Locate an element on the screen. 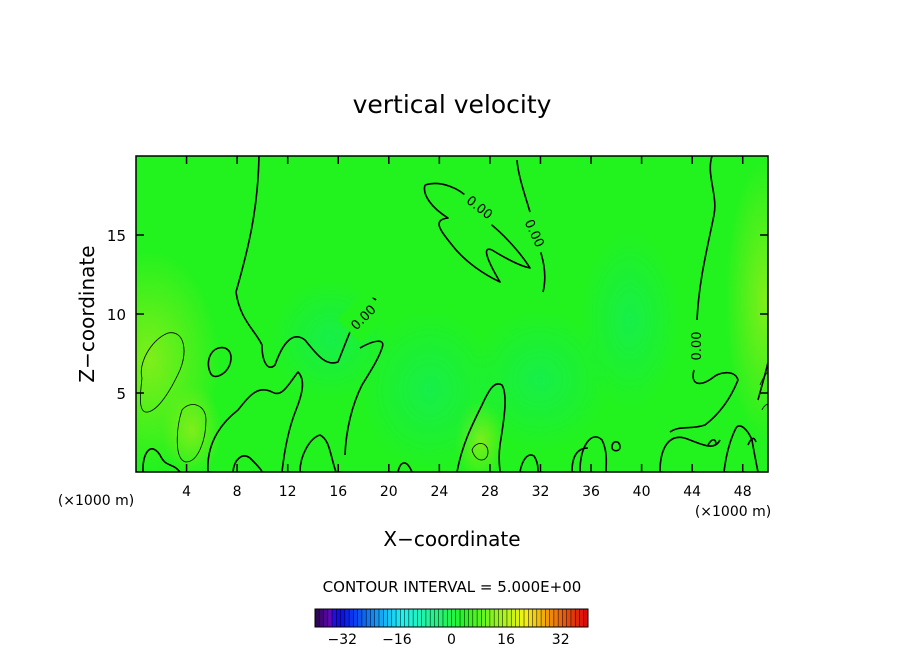 The width and height of the screenshot is (904, 654). y-axis-label: Z−coordinate is located at coordinates (87, 313).